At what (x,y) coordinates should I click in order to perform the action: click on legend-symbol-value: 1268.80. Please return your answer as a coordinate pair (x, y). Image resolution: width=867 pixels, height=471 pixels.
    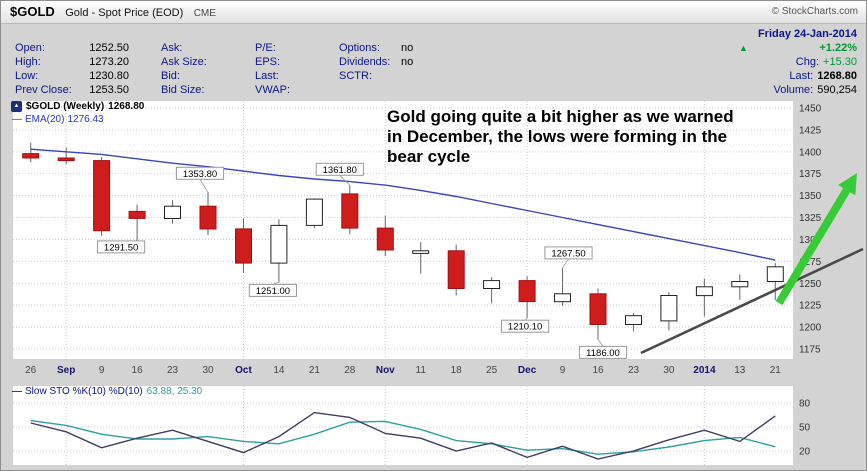
    Looking at the image, I should click on (126, 106).